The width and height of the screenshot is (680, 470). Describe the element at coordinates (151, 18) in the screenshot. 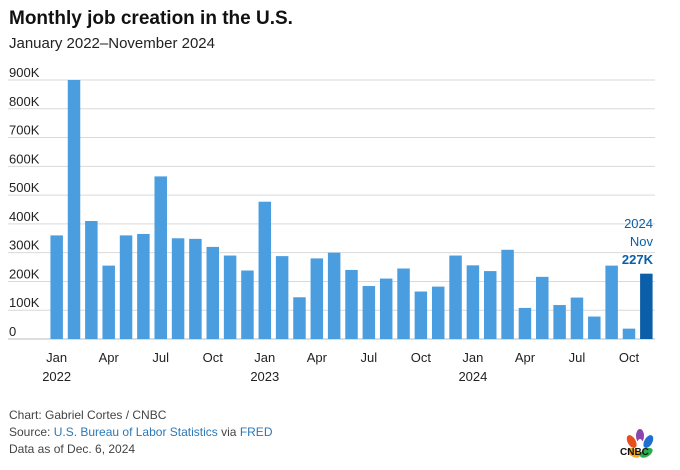

I see `chart-title: Monthly job creation in the U.S.` at that location.